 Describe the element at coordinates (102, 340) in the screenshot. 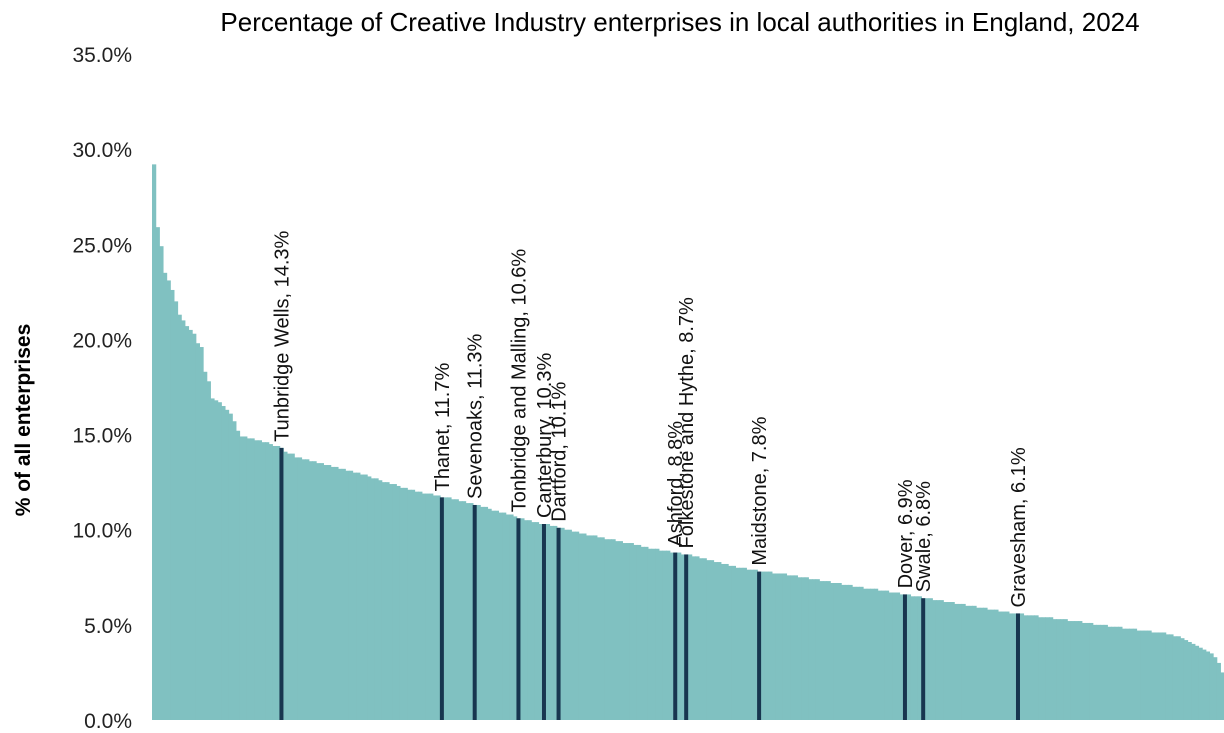

I see `y-tick-label: 20.0%` at that location.